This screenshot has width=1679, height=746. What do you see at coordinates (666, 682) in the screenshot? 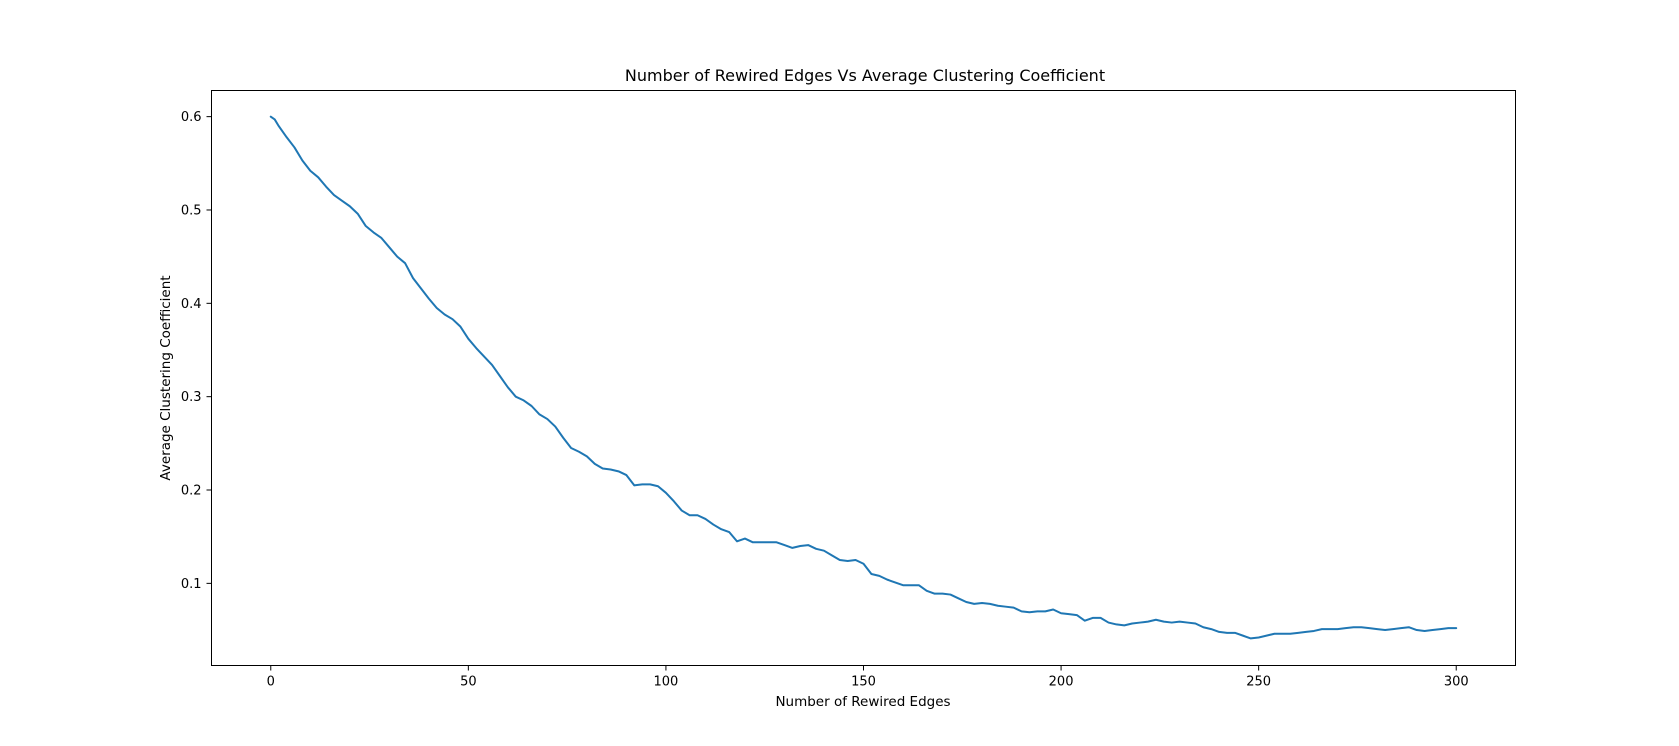
I see `x-tick-label: 100` at bounding box center [666, 682].